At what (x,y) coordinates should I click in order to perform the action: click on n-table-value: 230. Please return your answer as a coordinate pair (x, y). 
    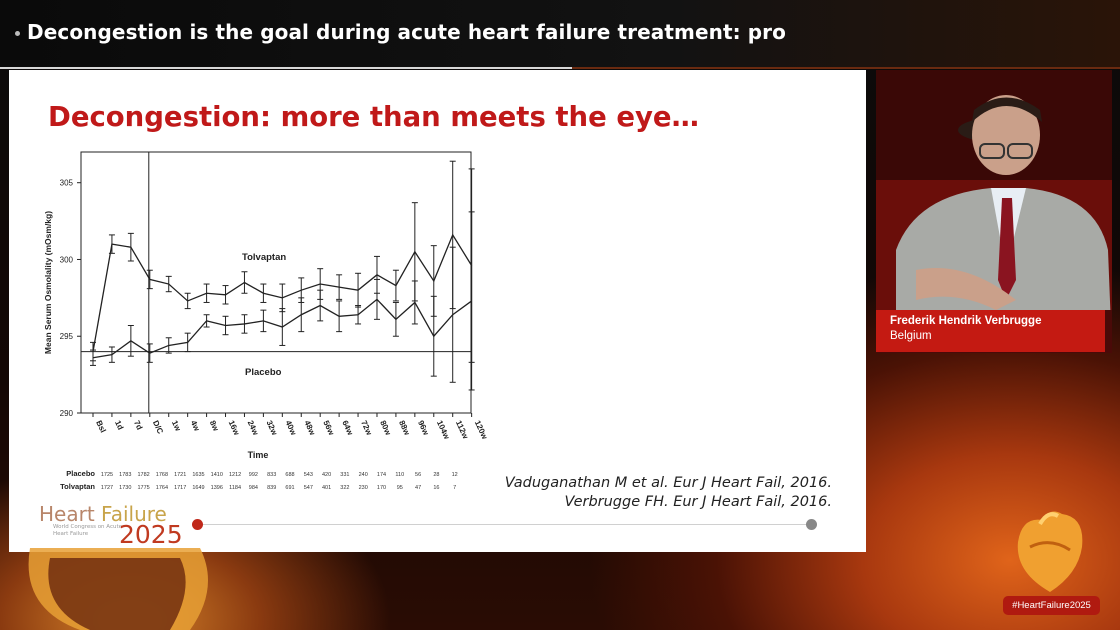
    Looking at the image, I should click on (363, 488).